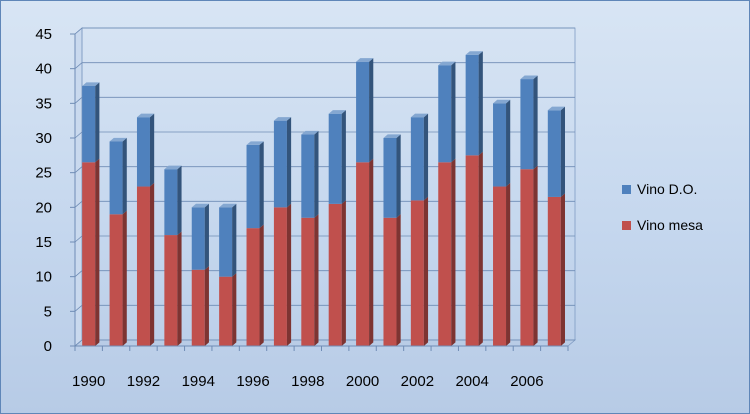  I want to click on side-wall, so click(78, 187).